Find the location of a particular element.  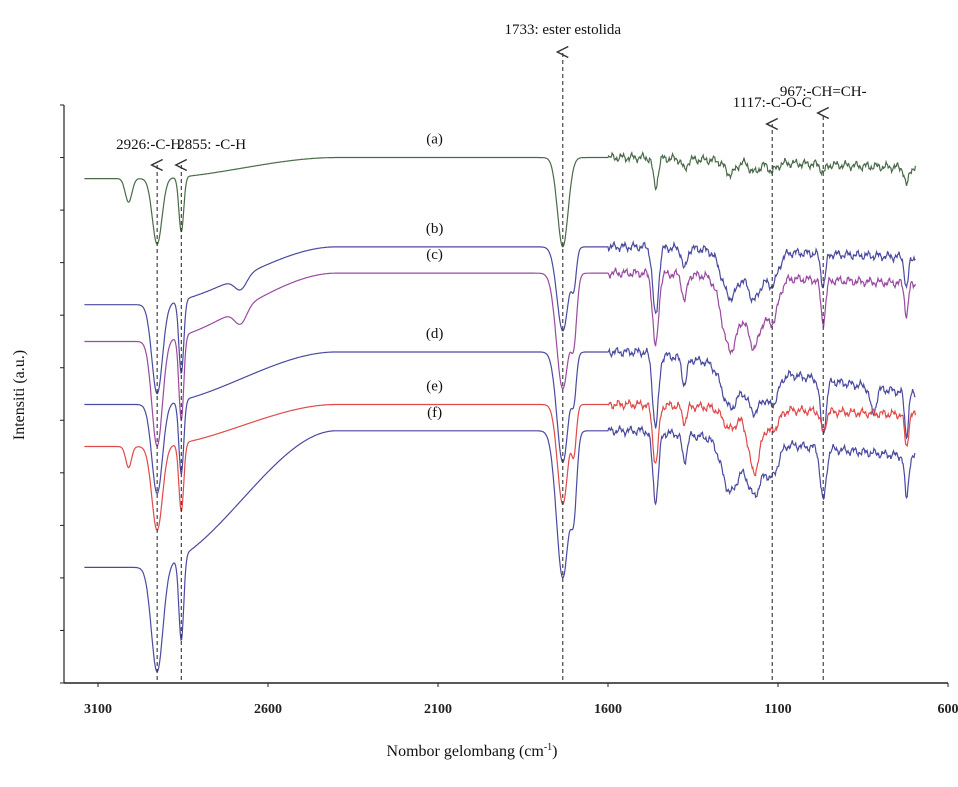

x-tick-label: 1600 is located at coordinates (608, 709).